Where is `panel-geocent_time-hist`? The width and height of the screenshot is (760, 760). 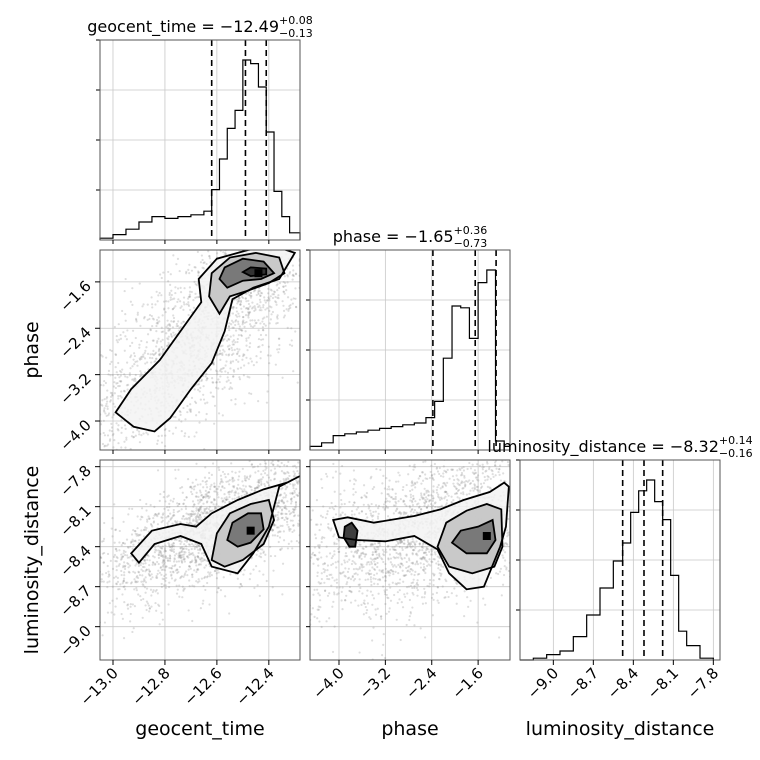 panel-geocent_time-hist is located at coordinates (198, 139).